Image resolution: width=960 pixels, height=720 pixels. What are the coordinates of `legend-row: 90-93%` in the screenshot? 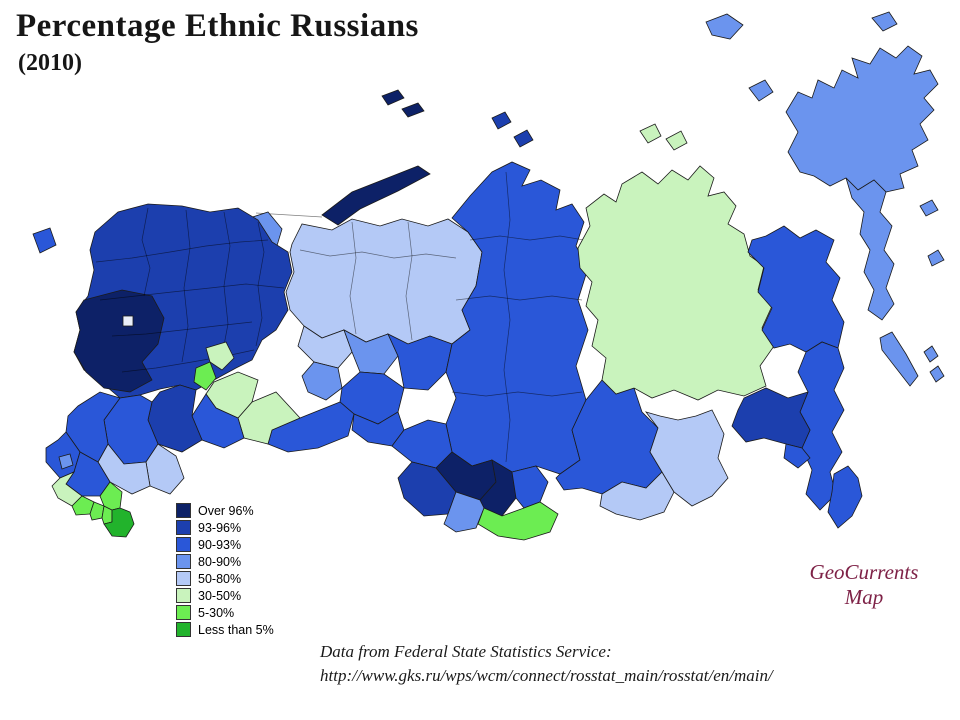 It's located at (225, 544).